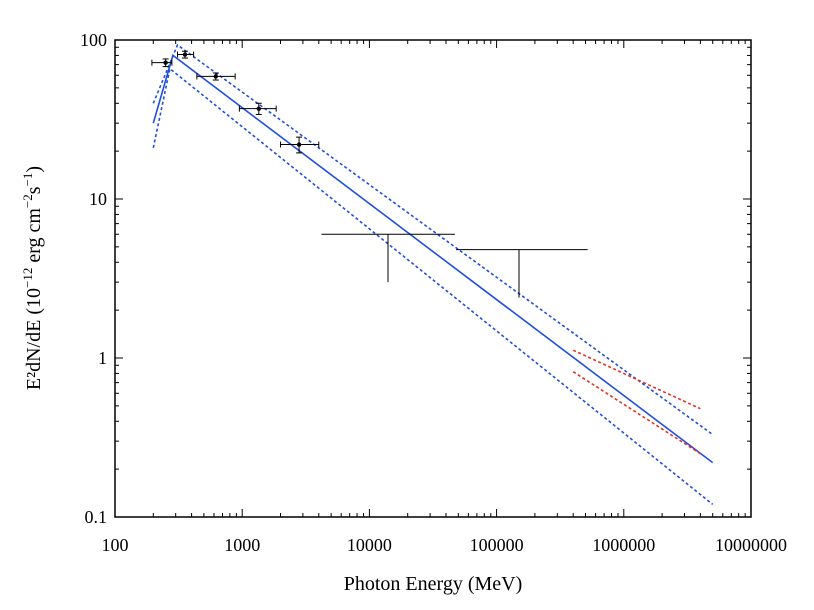 The height and width of the screenshot is (610, 814). I want to click on upper-limits, so click(454, 265).